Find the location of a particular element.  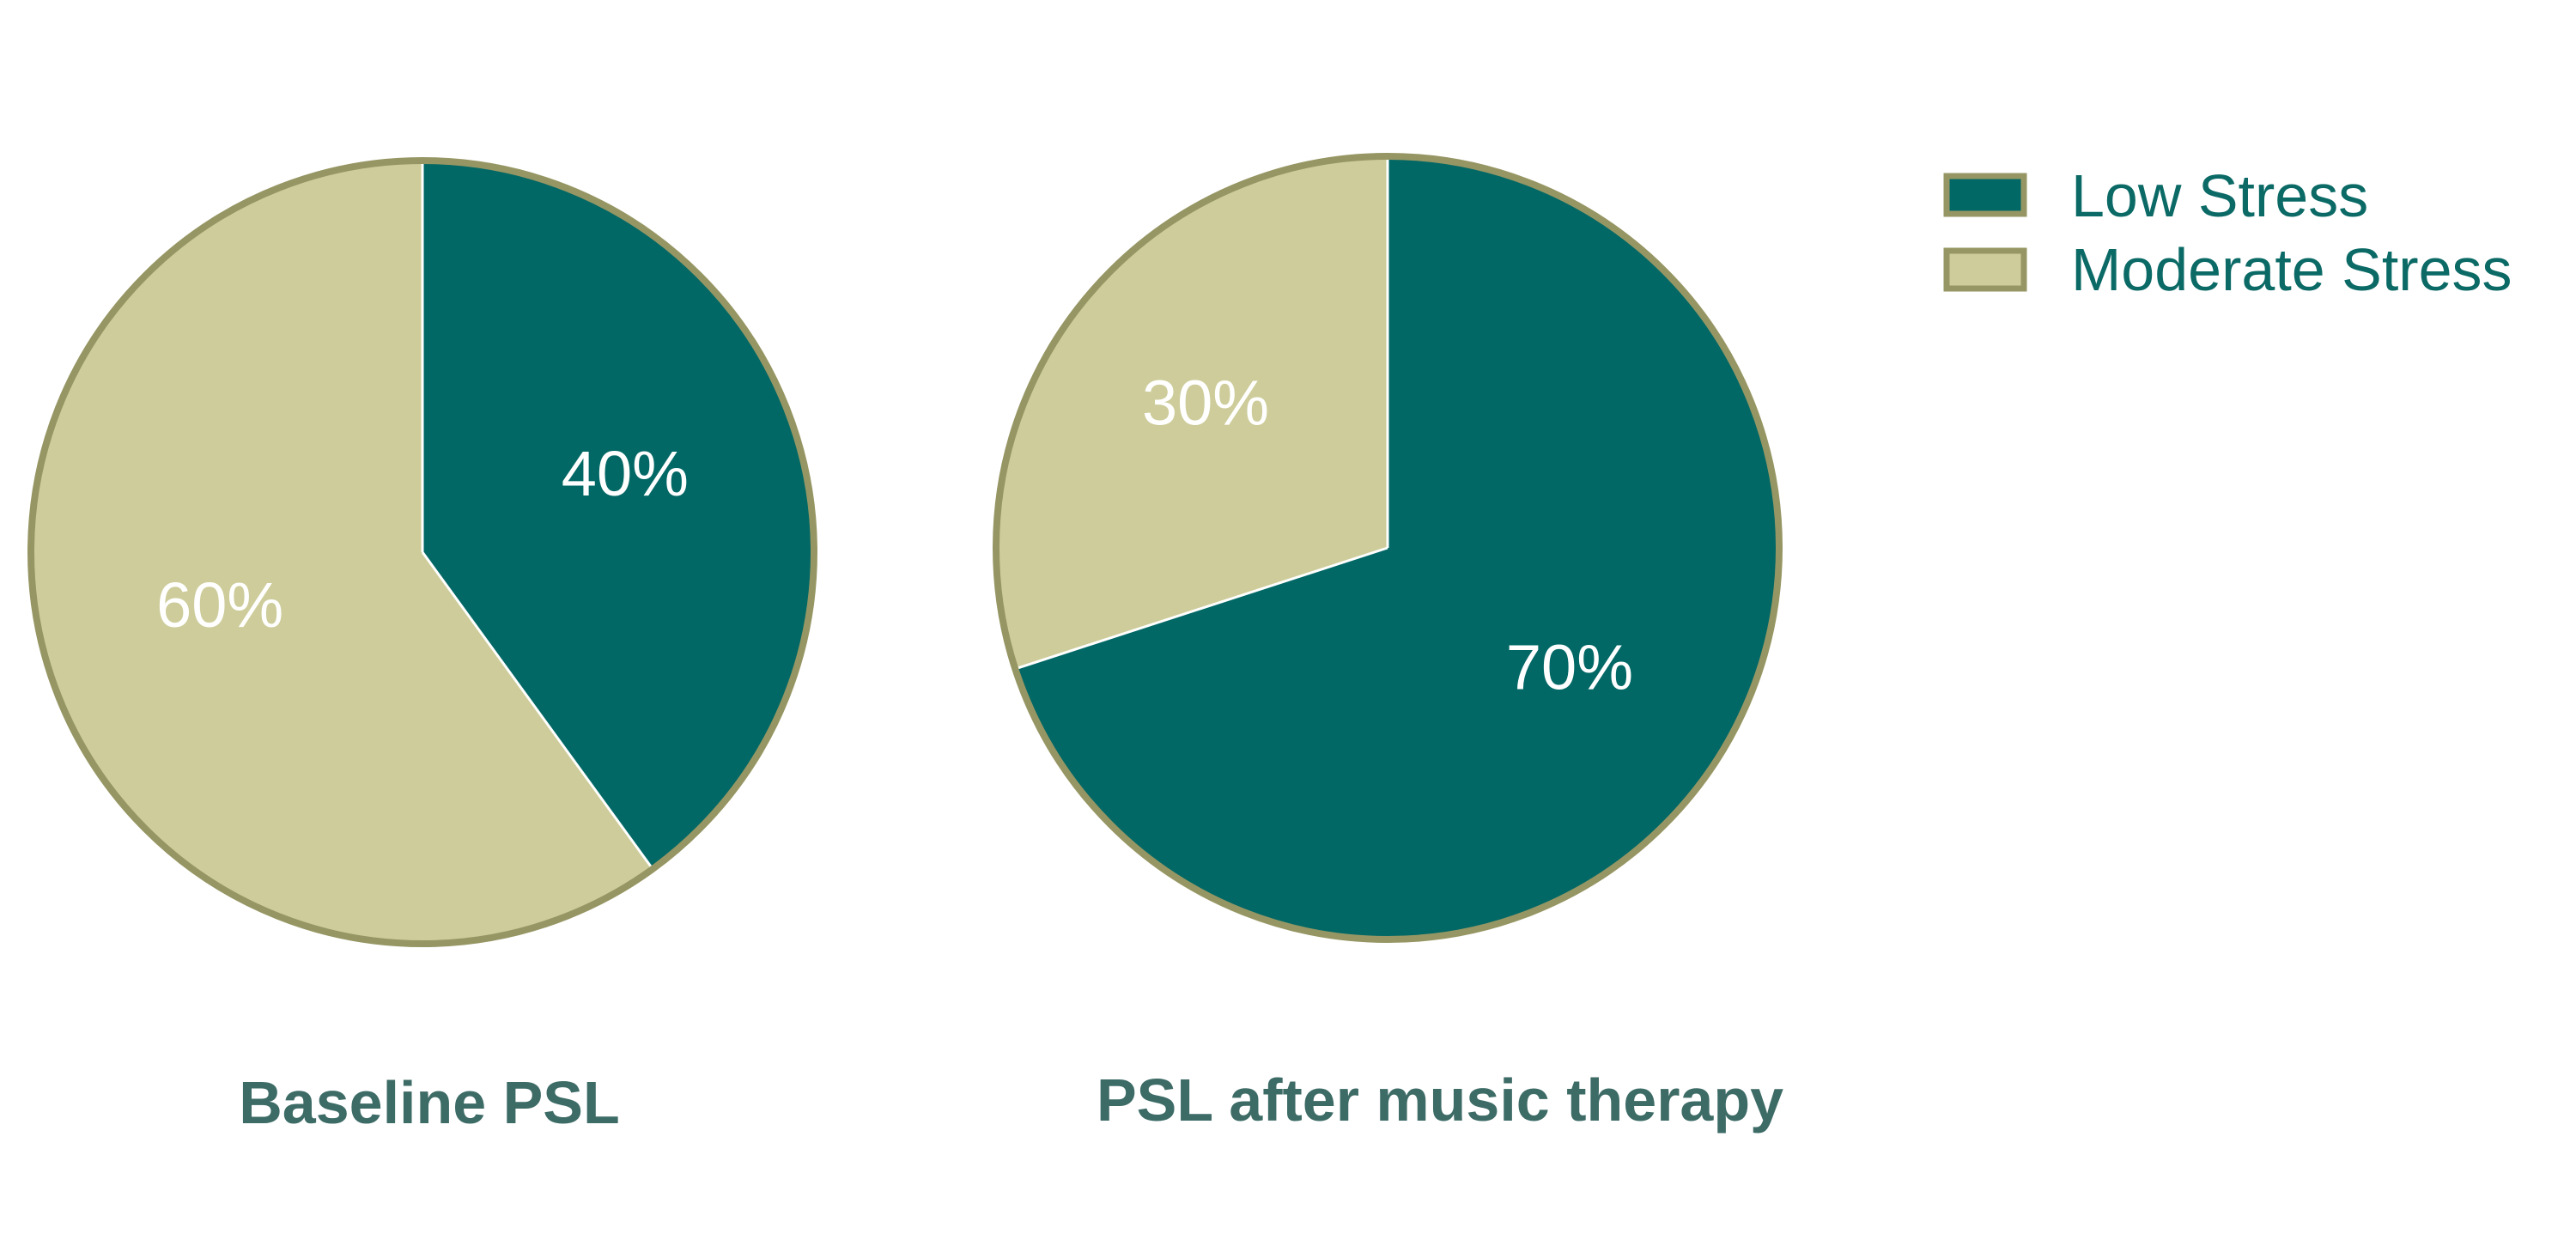

legend-item-low-stress: Low Stress is located at coordinates (2156, 195).